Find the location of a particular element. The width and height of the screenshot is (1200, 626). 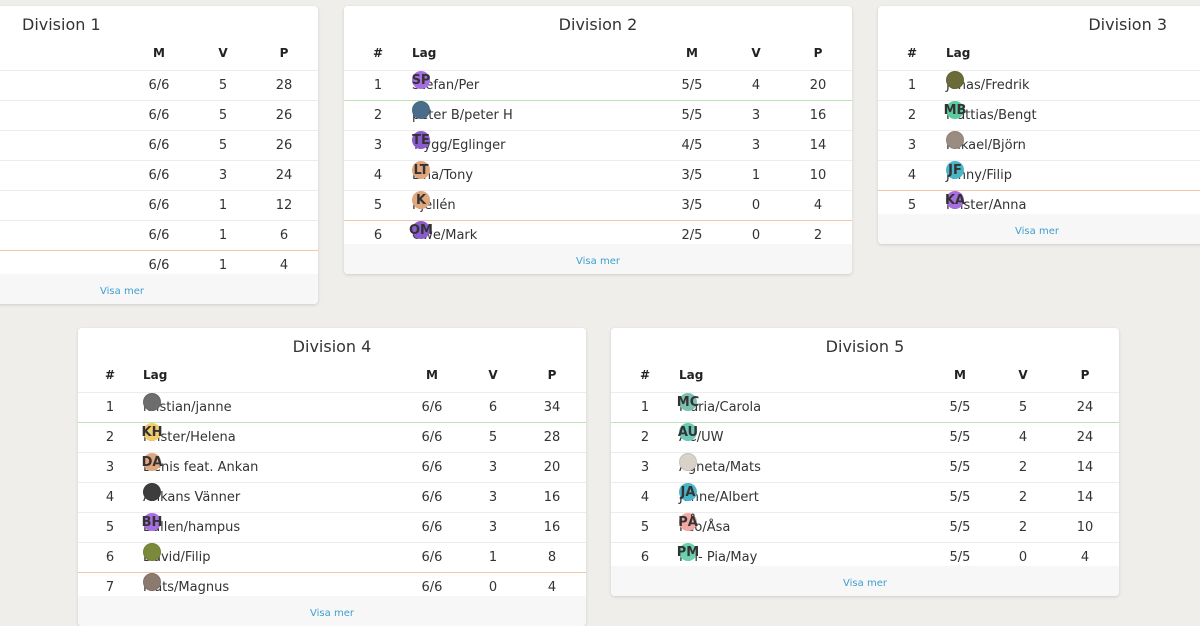

team-link: Maria/Carola is located at coordinates (720, 407).